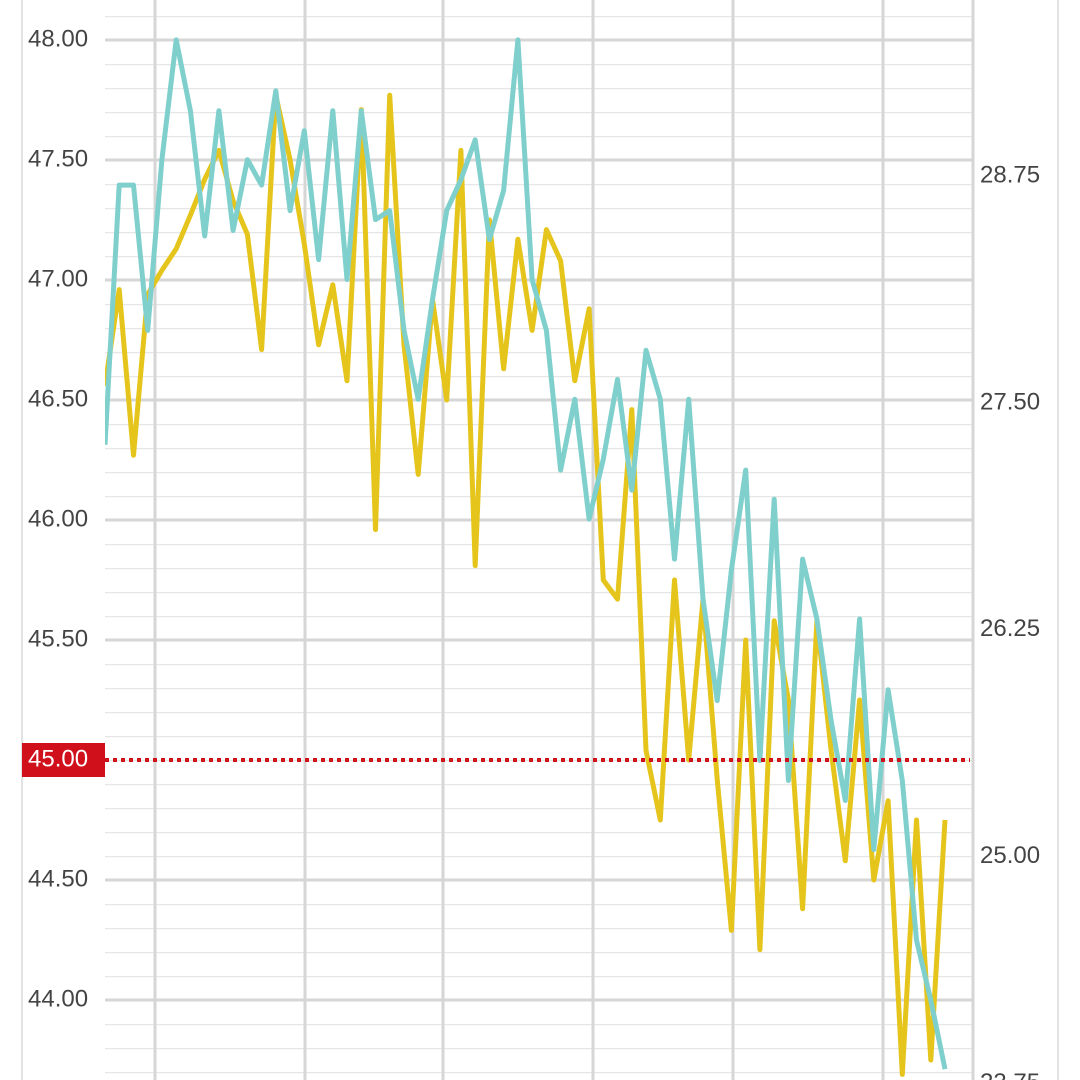 Image resolution: width=1080 pixels, height=1080 pixels. What do you see at coordinates (58, 758) in the screenshot?
I see `reference-label: 45.00` at bounding box center [58, 758].